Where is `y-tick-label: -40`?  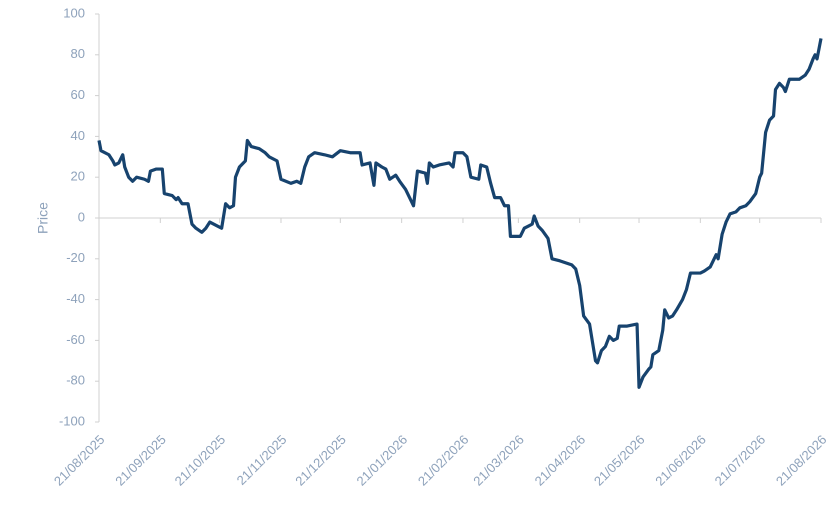 y-tick-label: -40 is located at coordinates (75, 298).